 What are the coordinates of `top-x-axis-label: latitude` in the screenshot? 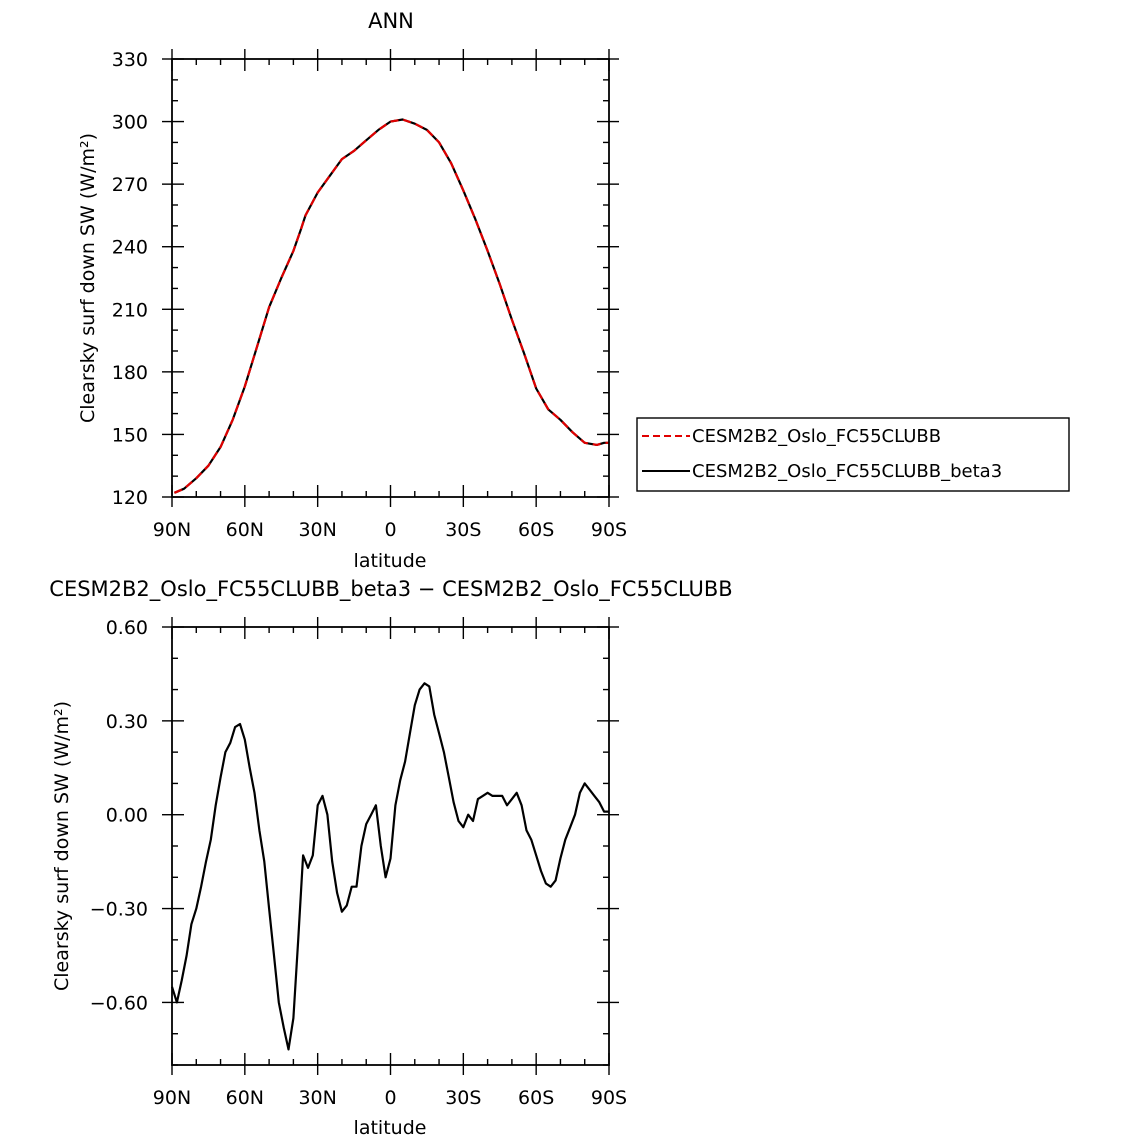 It's located at (390, 561).